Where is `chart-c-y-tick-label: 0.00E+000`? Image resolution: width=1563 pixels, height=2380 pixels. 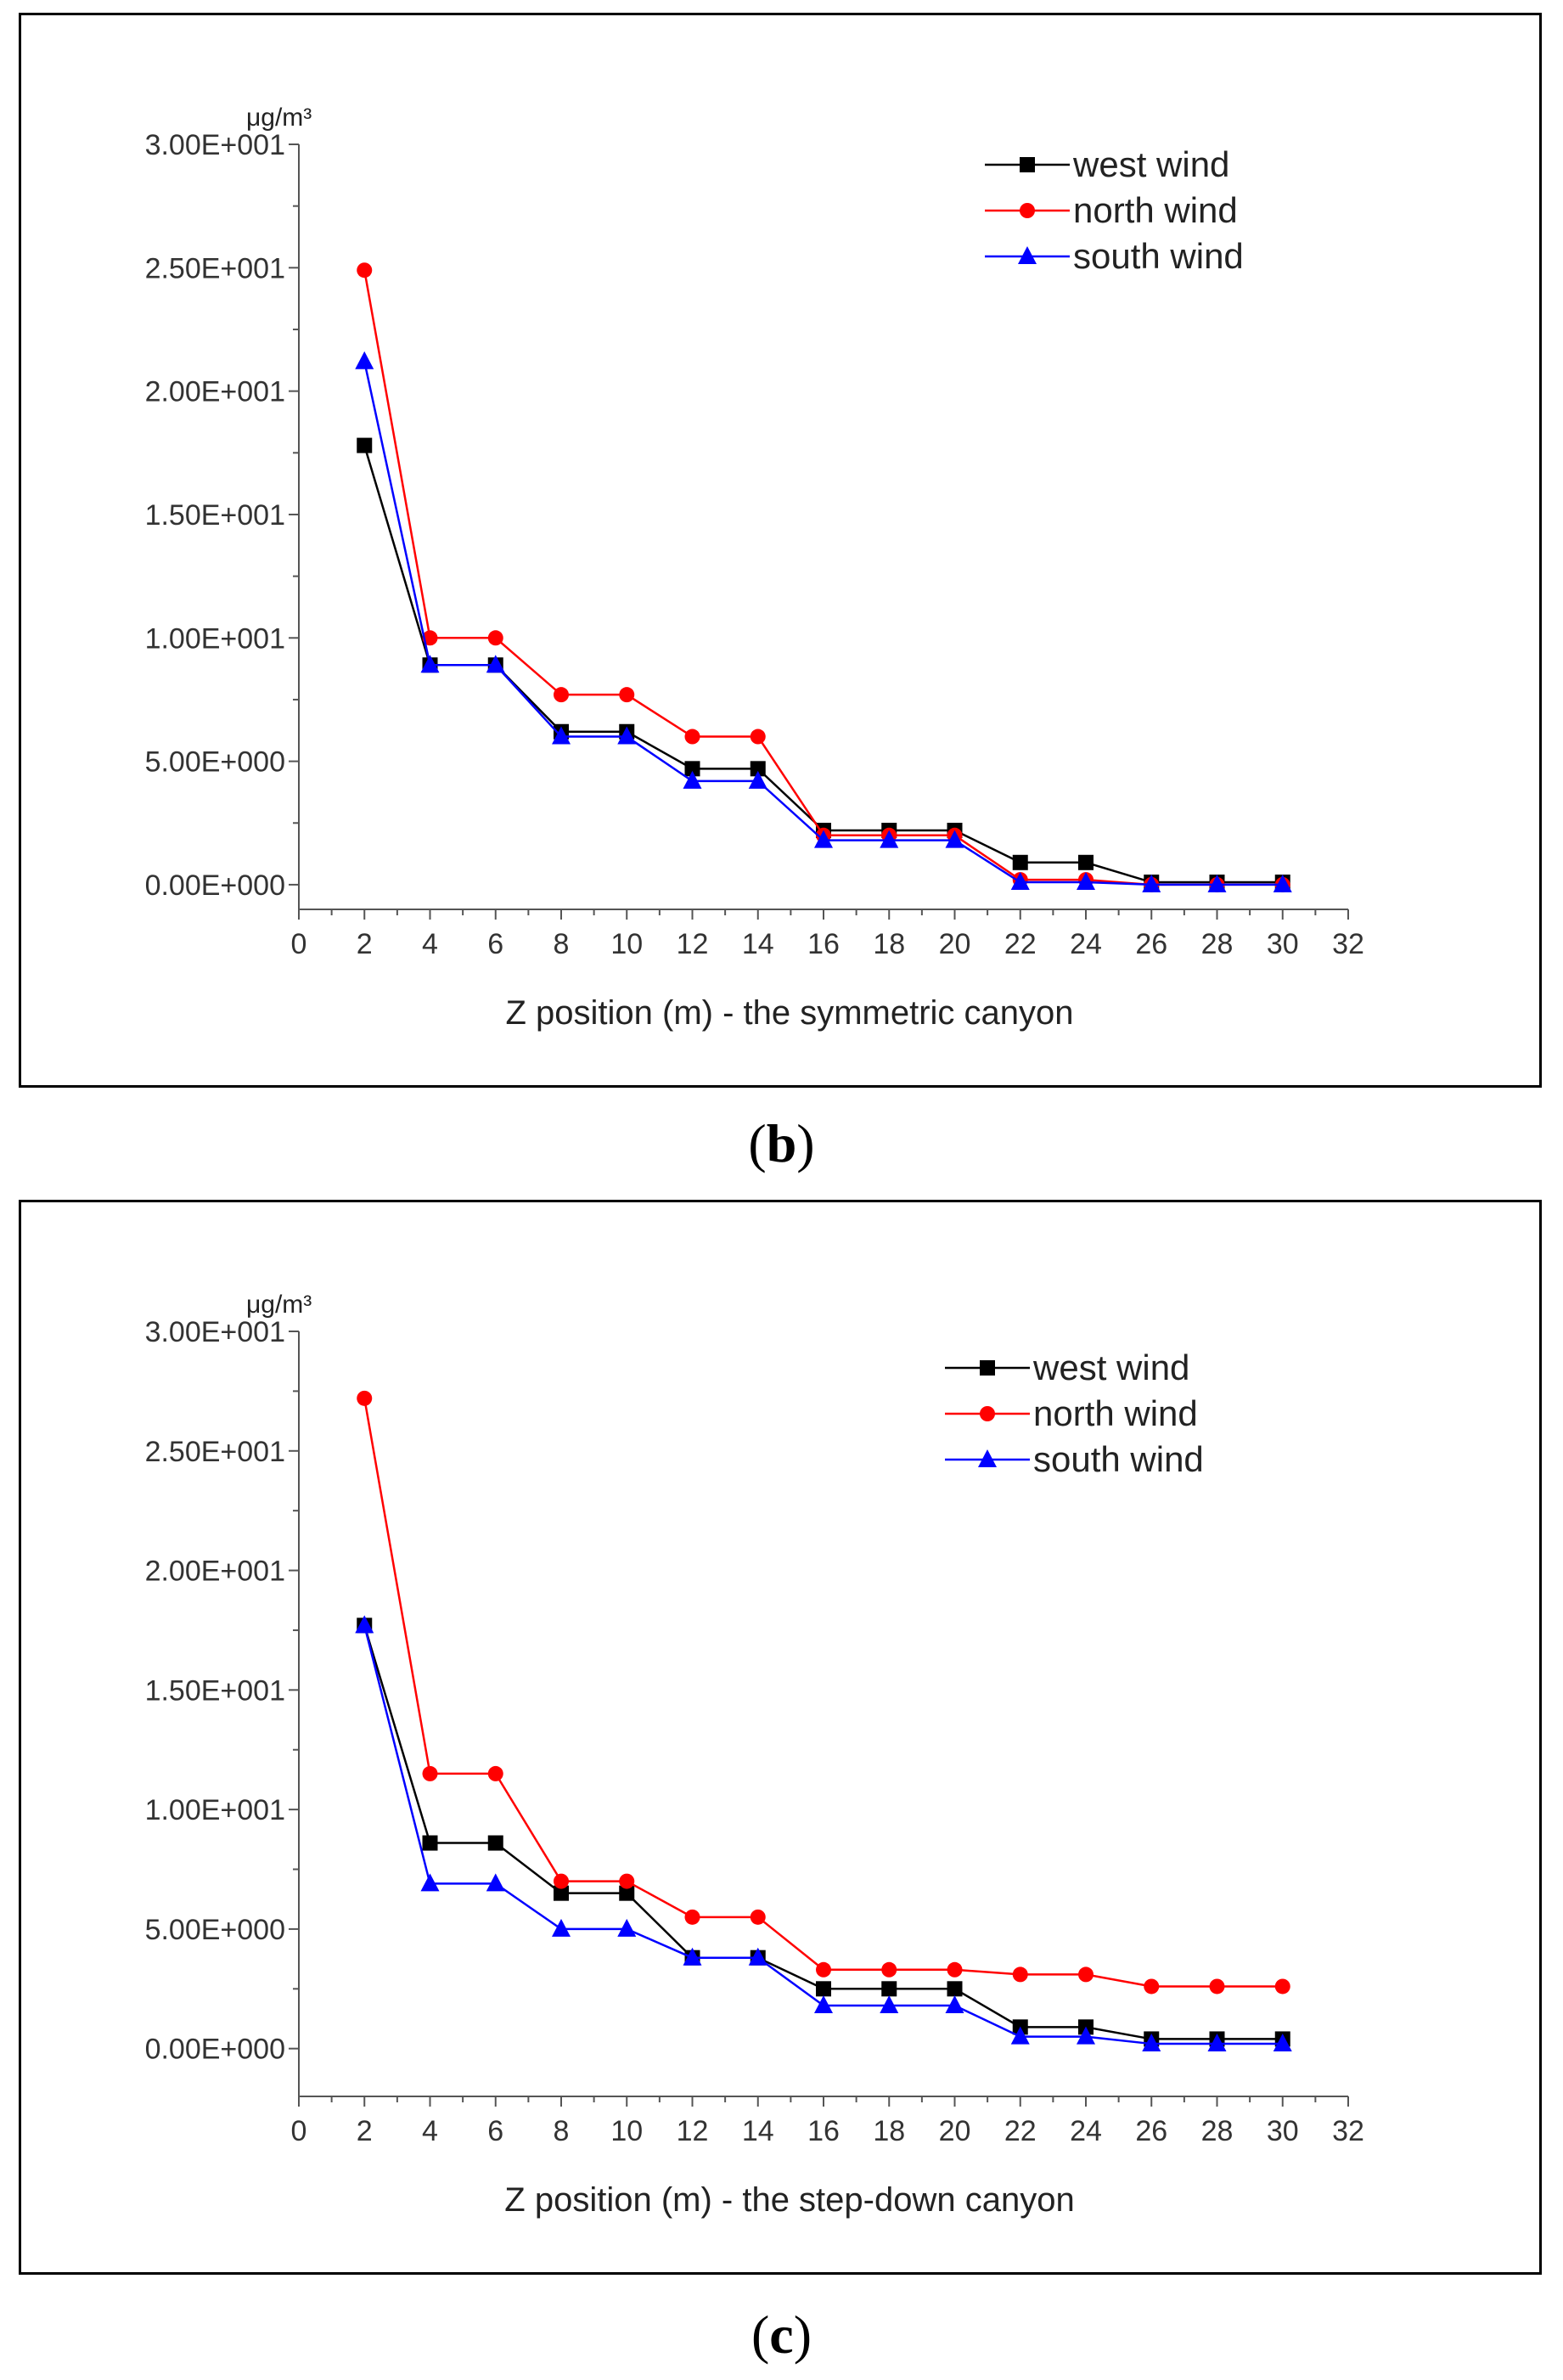
chart-c-y-tick-label: 0.00E+000 is located at coordinates (215, 2050).